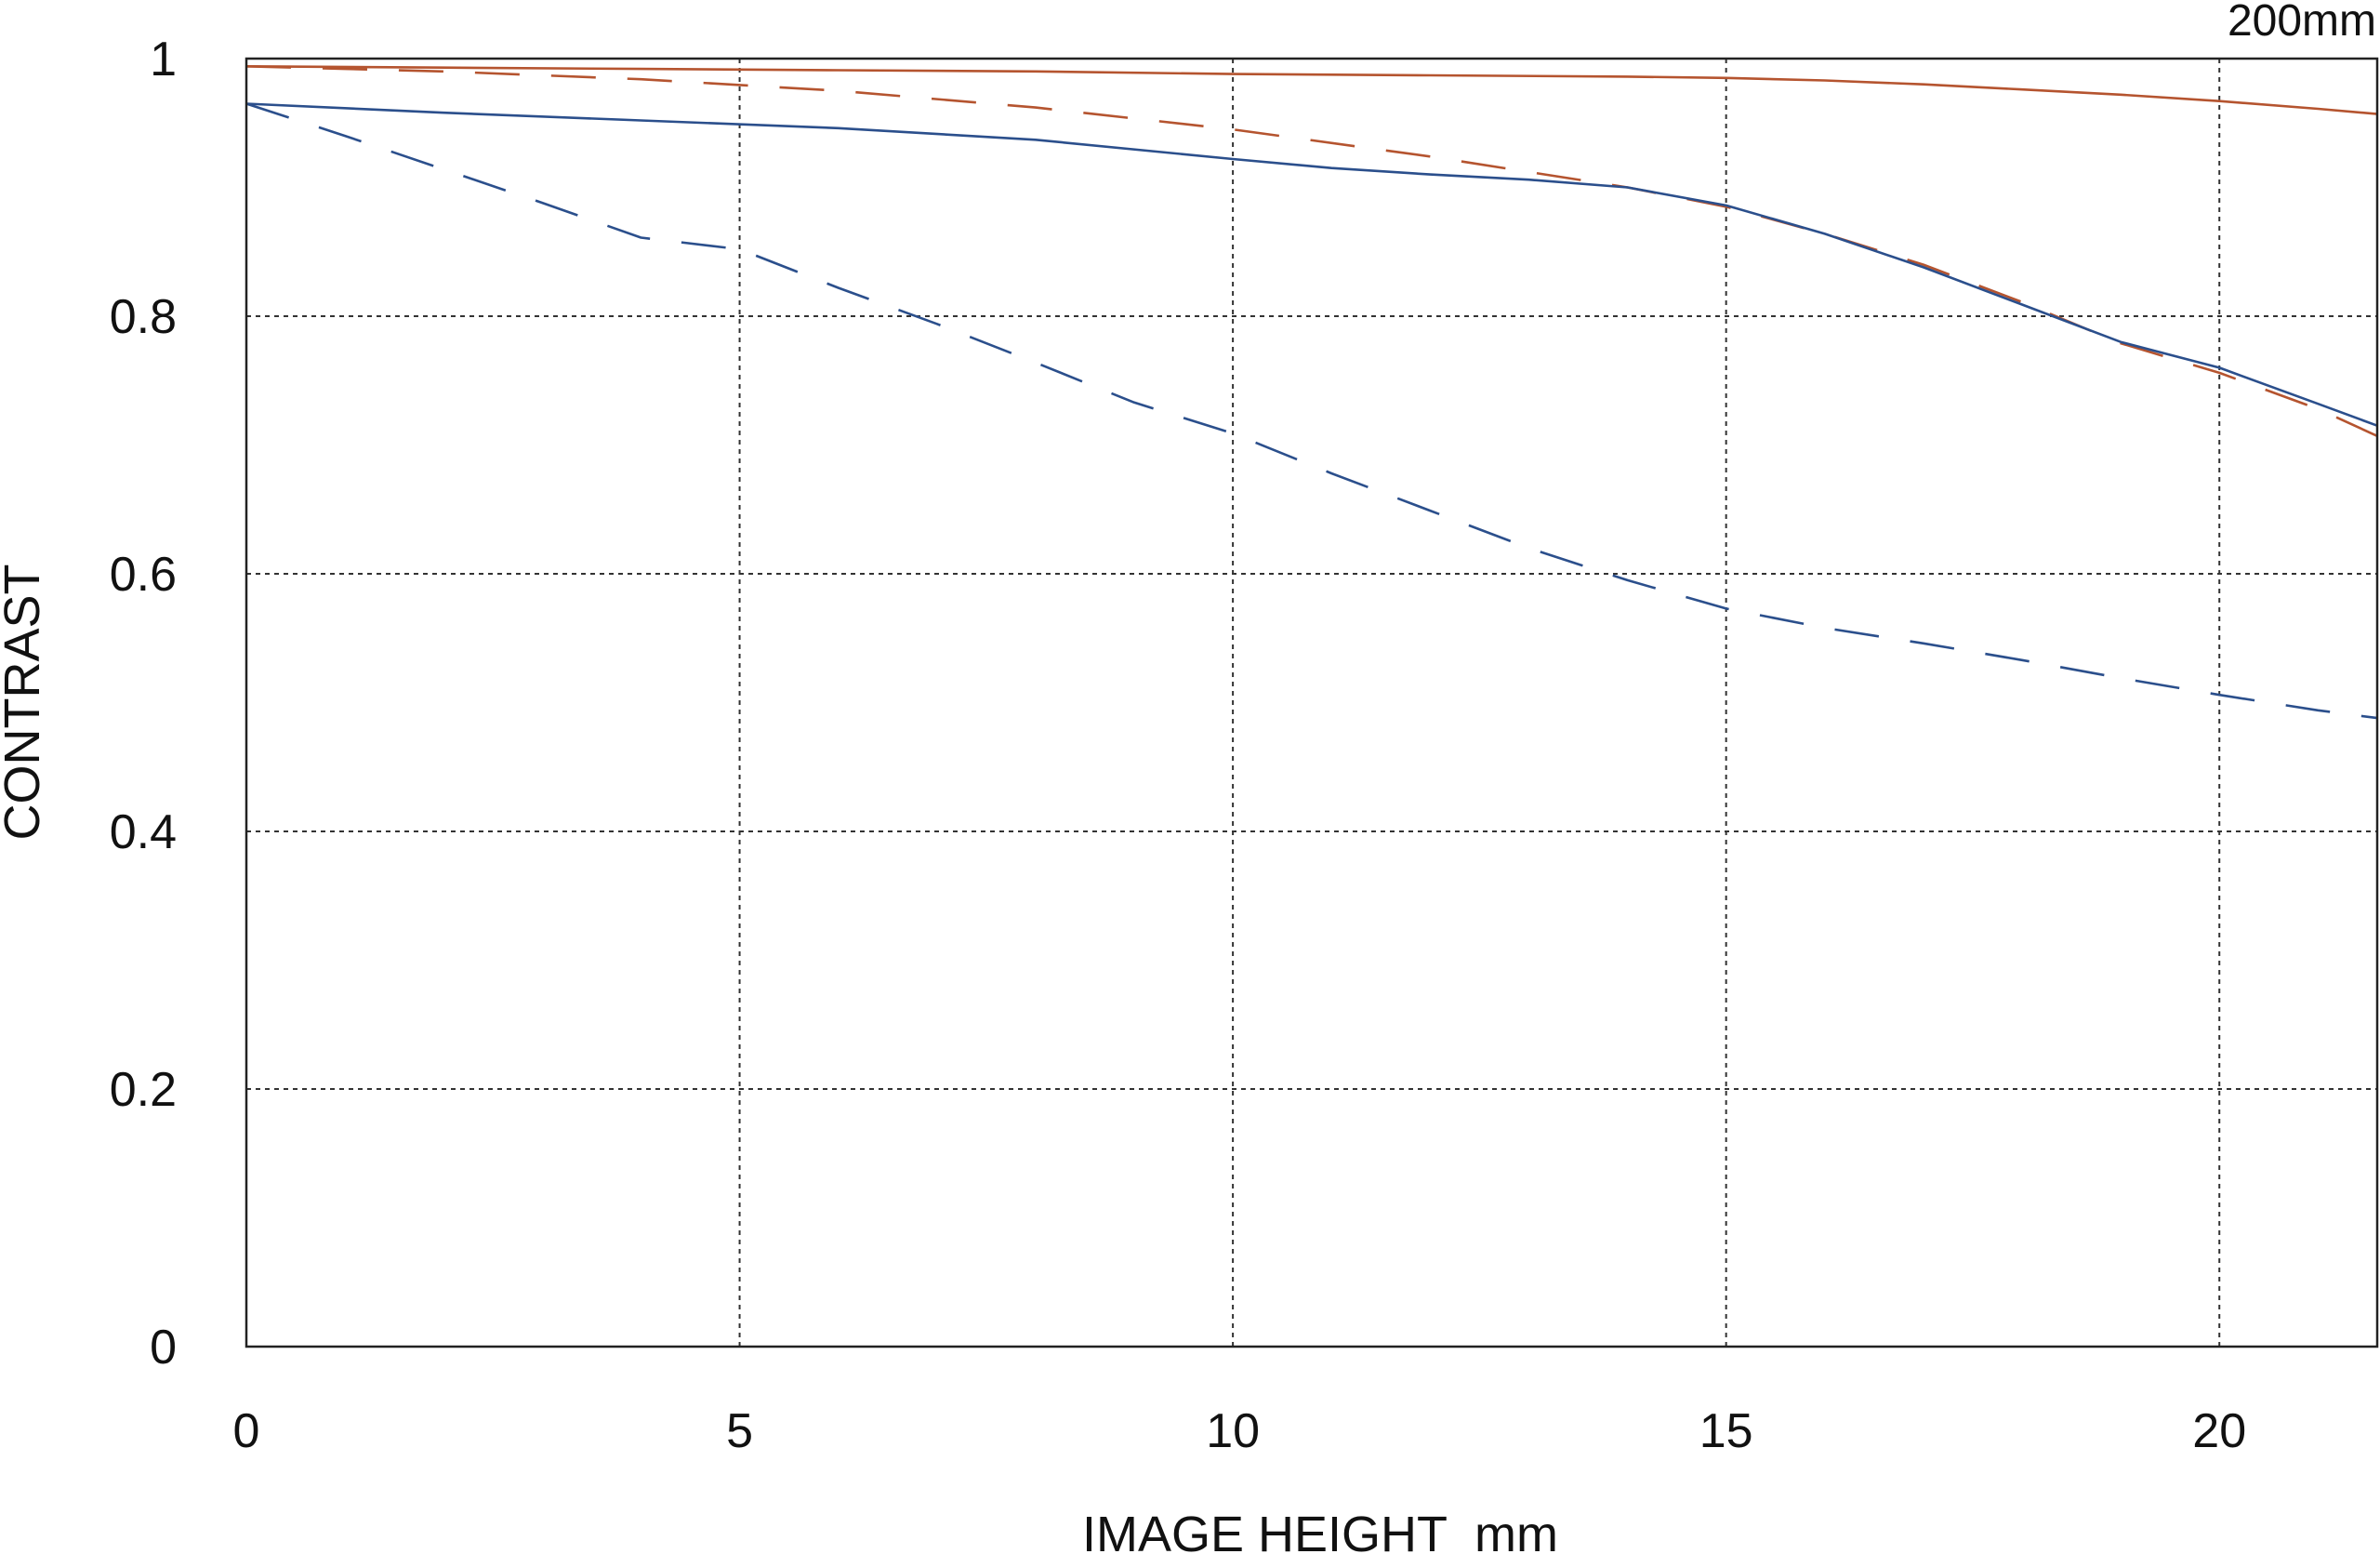 This screenshot has height=1554, width=2380. Describe the element at coordinates (143, 832) in the screenshot. I see `y-tick-label: 0.4` at that location.